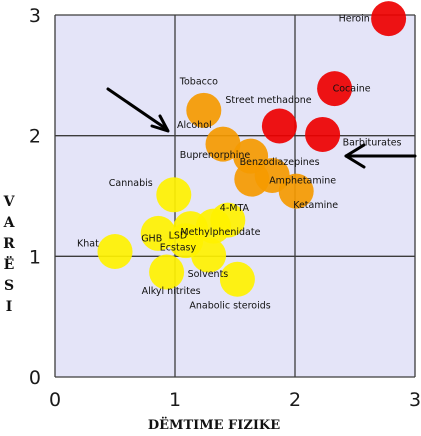  Describe the element at coordinates (352, 89) in the screenshot. I see `label-cocaine: Cocaine` at that location.